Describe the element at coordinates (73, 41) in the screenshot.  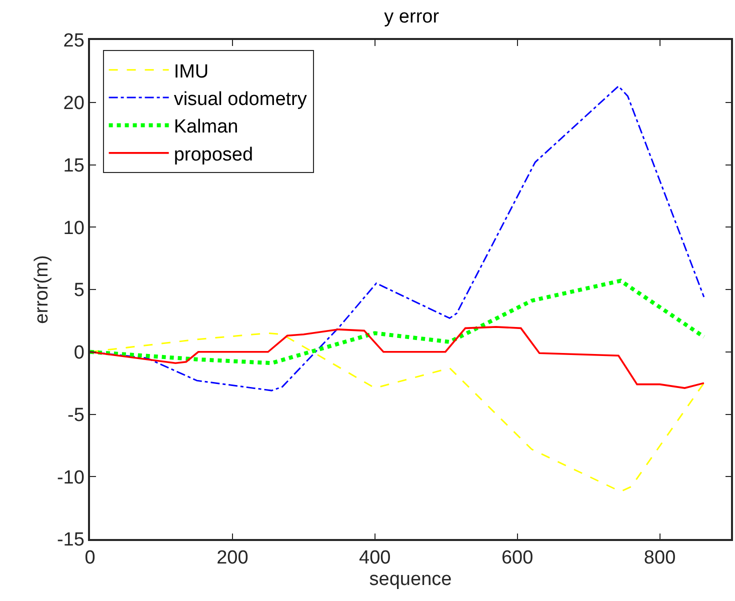
I see `y-tick-label: 25` at that location.